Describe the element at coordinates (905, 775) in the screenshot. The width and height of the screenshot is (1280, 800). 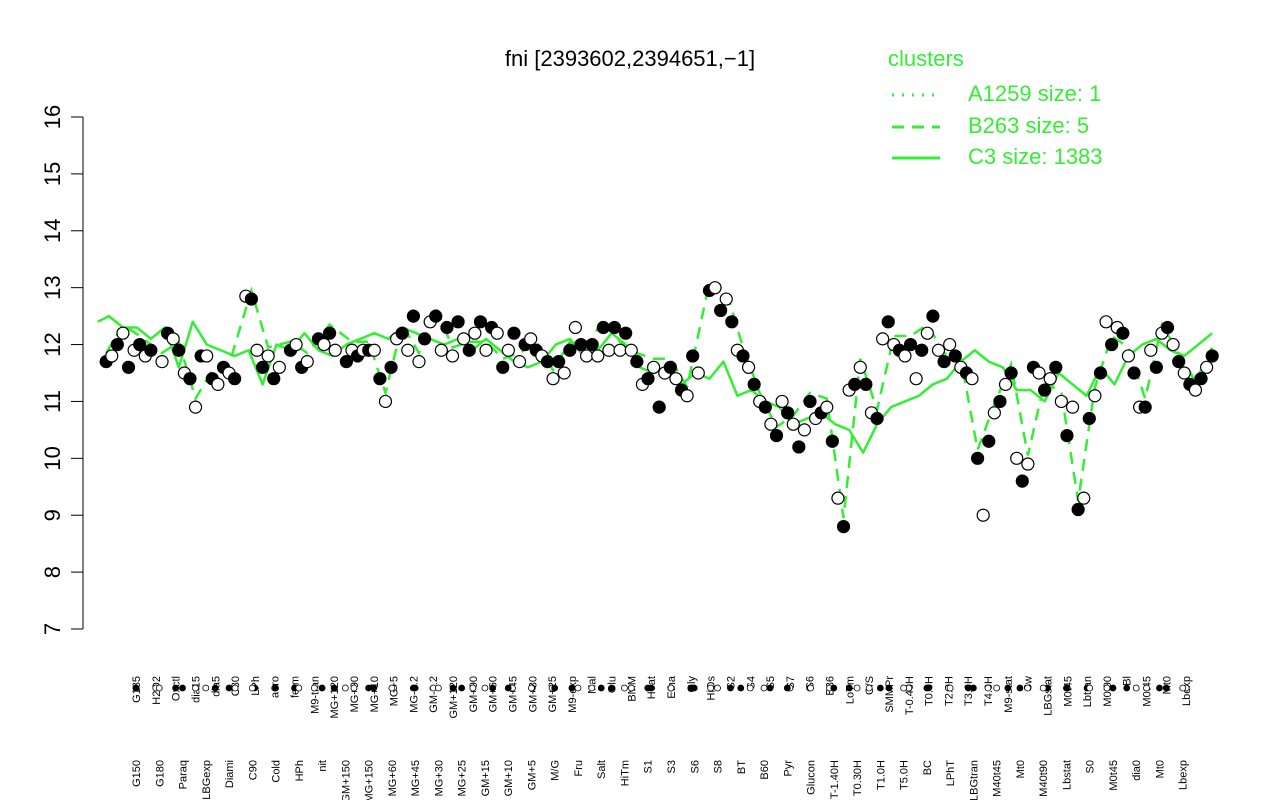
I see `x-tick-label-lower-33: T5.0H` at that location.